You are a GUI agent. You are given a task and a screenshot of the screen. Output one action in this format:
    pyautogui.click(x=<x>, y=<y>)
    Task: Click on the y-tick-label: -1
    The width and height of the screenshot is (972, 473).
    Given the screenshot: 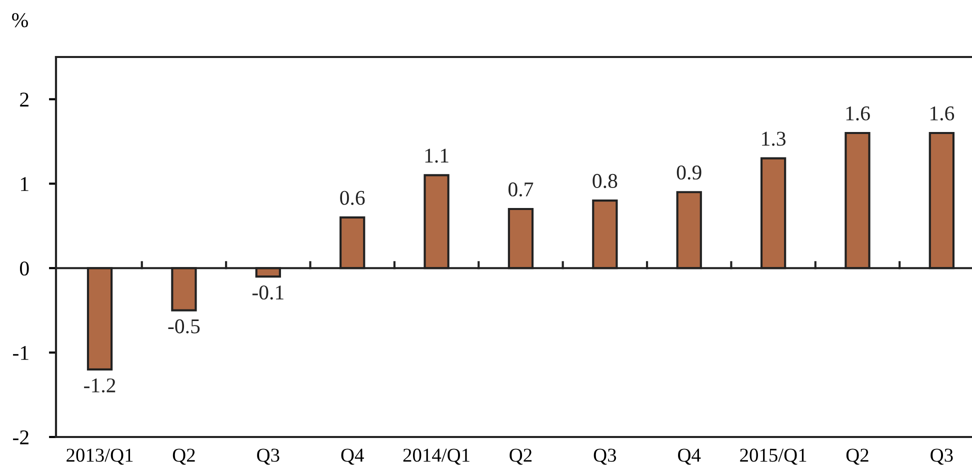 What is the action you would take?
    pyautogui.click(x=20, y=353)
    